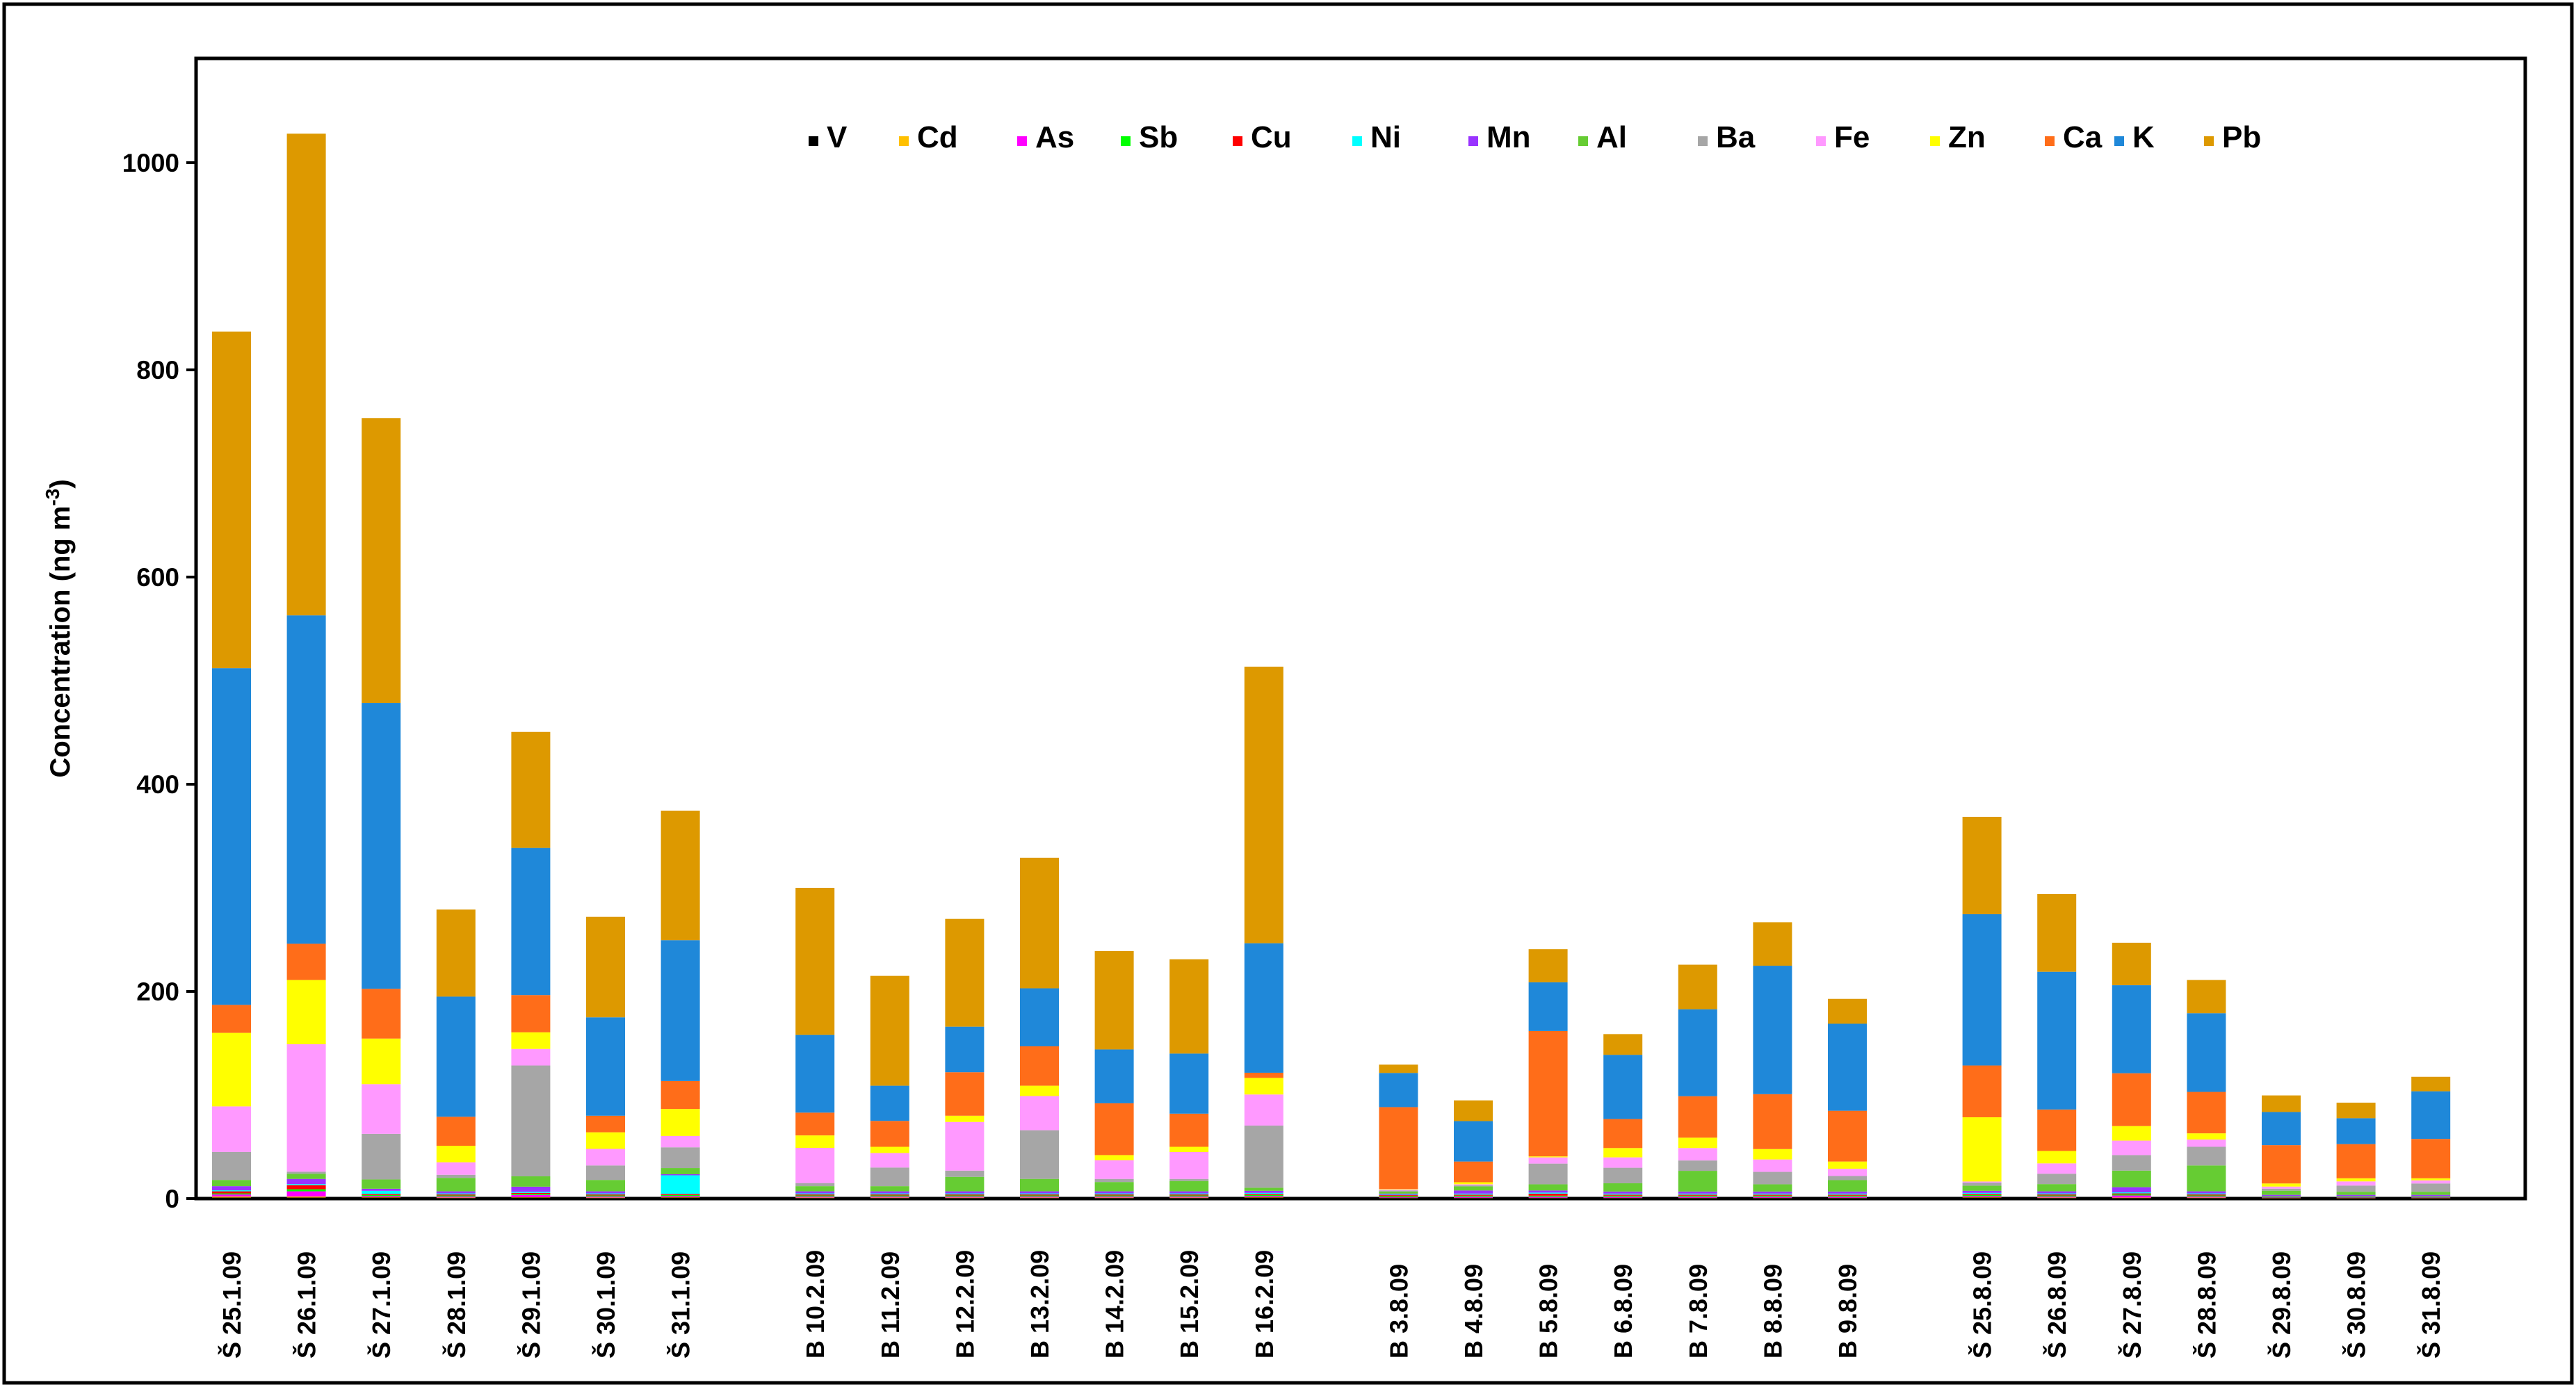  Describe the element at coordinates (157, 577) in the screenshot. I see `y-tick-label: 600` at that location.